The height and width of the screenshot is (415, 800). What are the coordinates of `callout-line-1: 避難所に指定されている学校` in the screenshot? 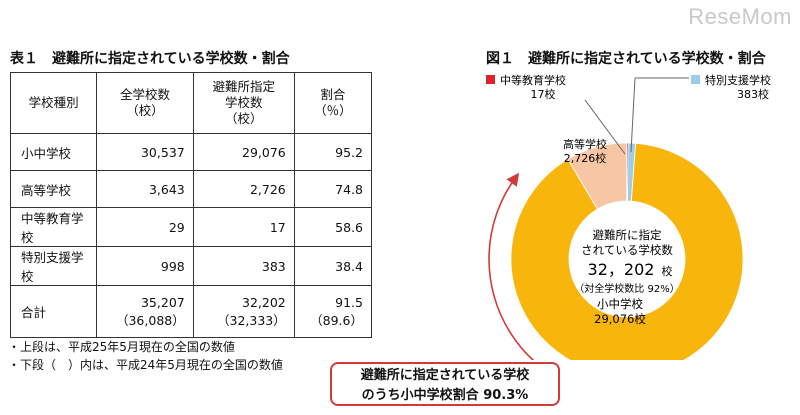 It's located at (445, 375).